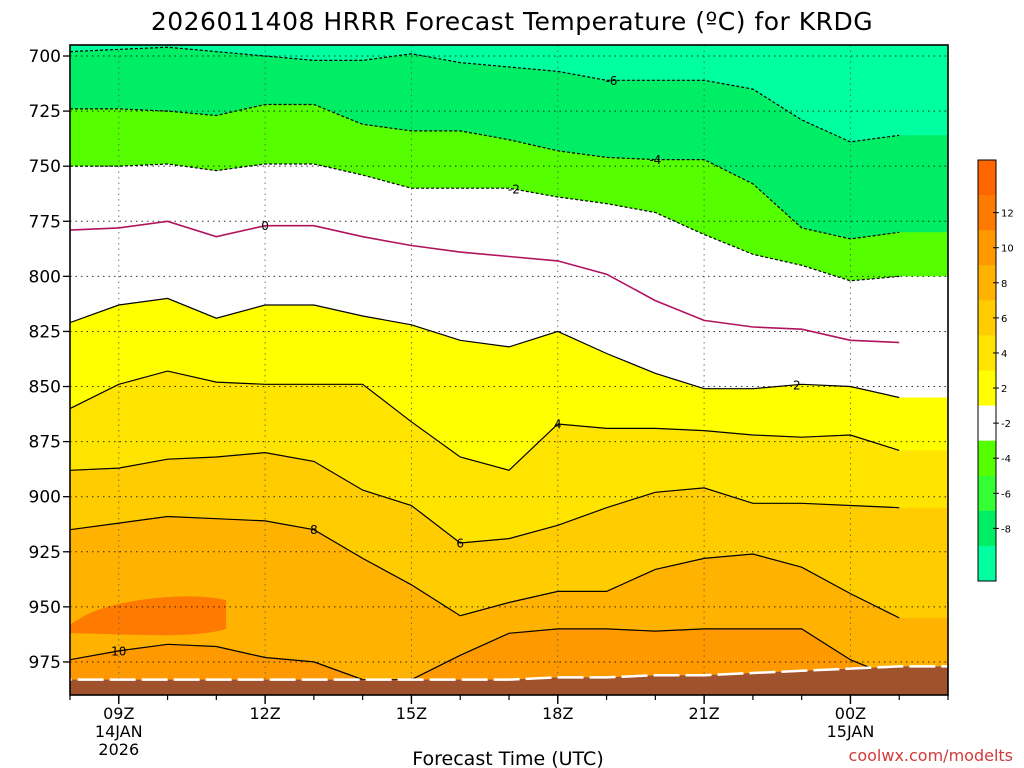 The image size is (1024, 768). Describe the element at coordinates (45, 663) in the screenshot. I see `y-tick-label: 975` at that location.